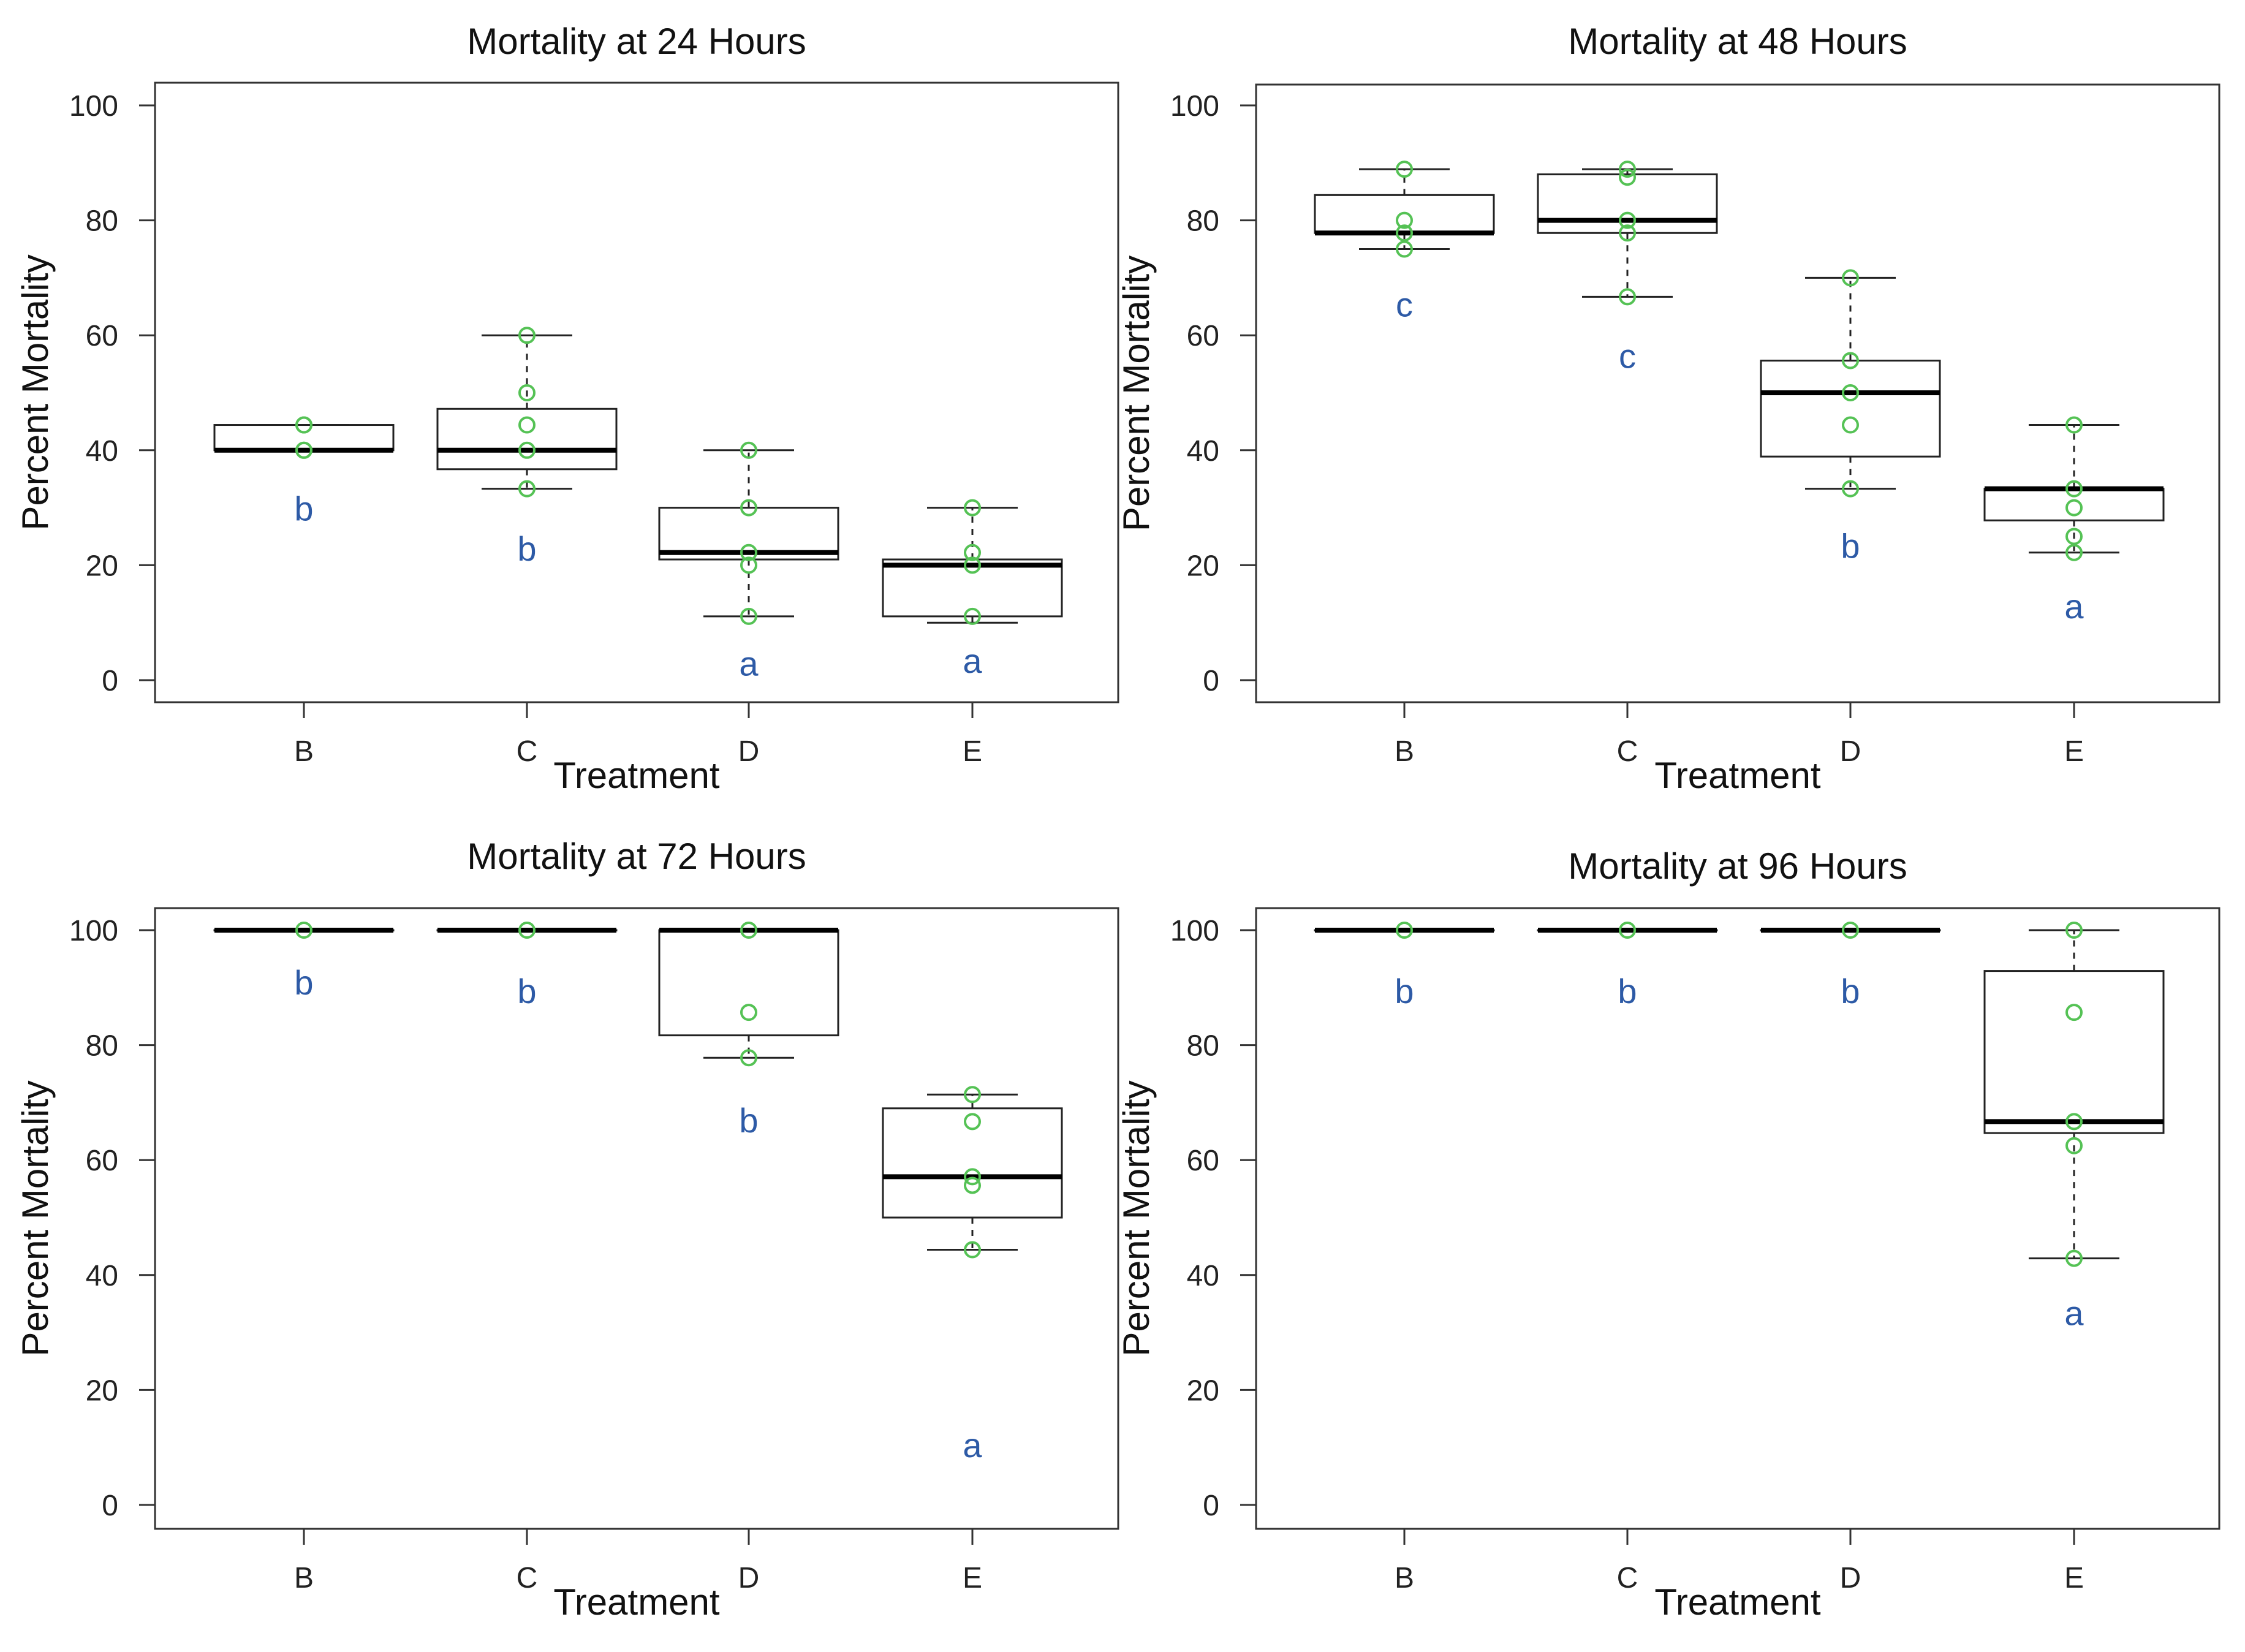  I want to click on significance-letter: c, so click(1627, 356).